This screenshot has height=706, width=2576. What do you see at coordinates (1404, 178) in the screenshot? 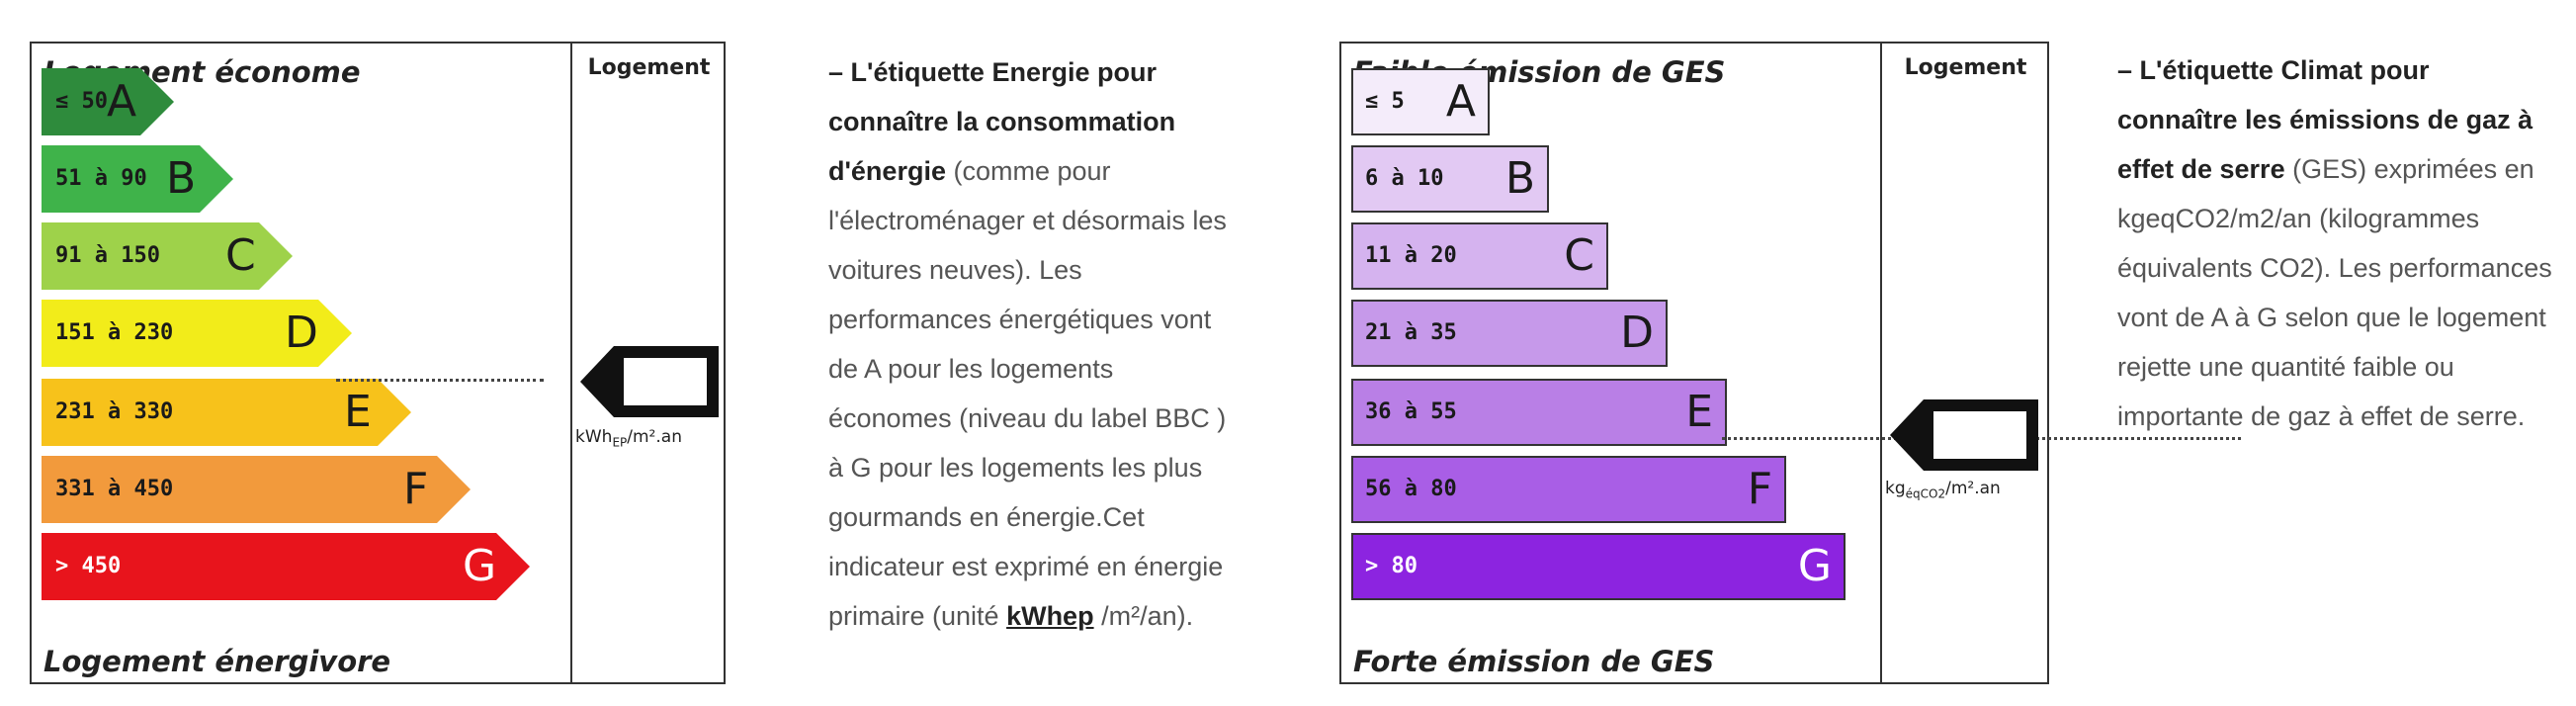
I see `climate-class-range: 6 à 10` at bounding box center [1404, 178].